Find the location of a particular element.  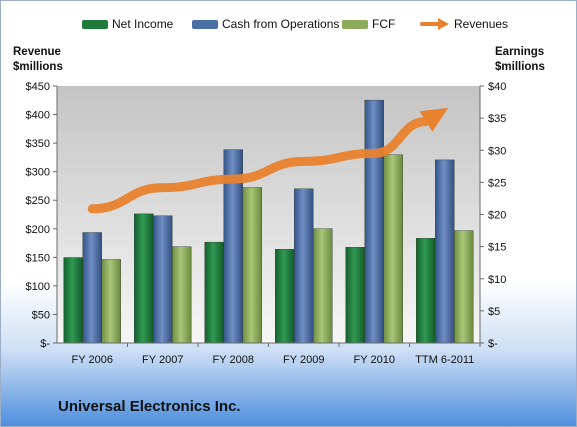

left-tick-label: $400 is located at coordinates (38, 116).